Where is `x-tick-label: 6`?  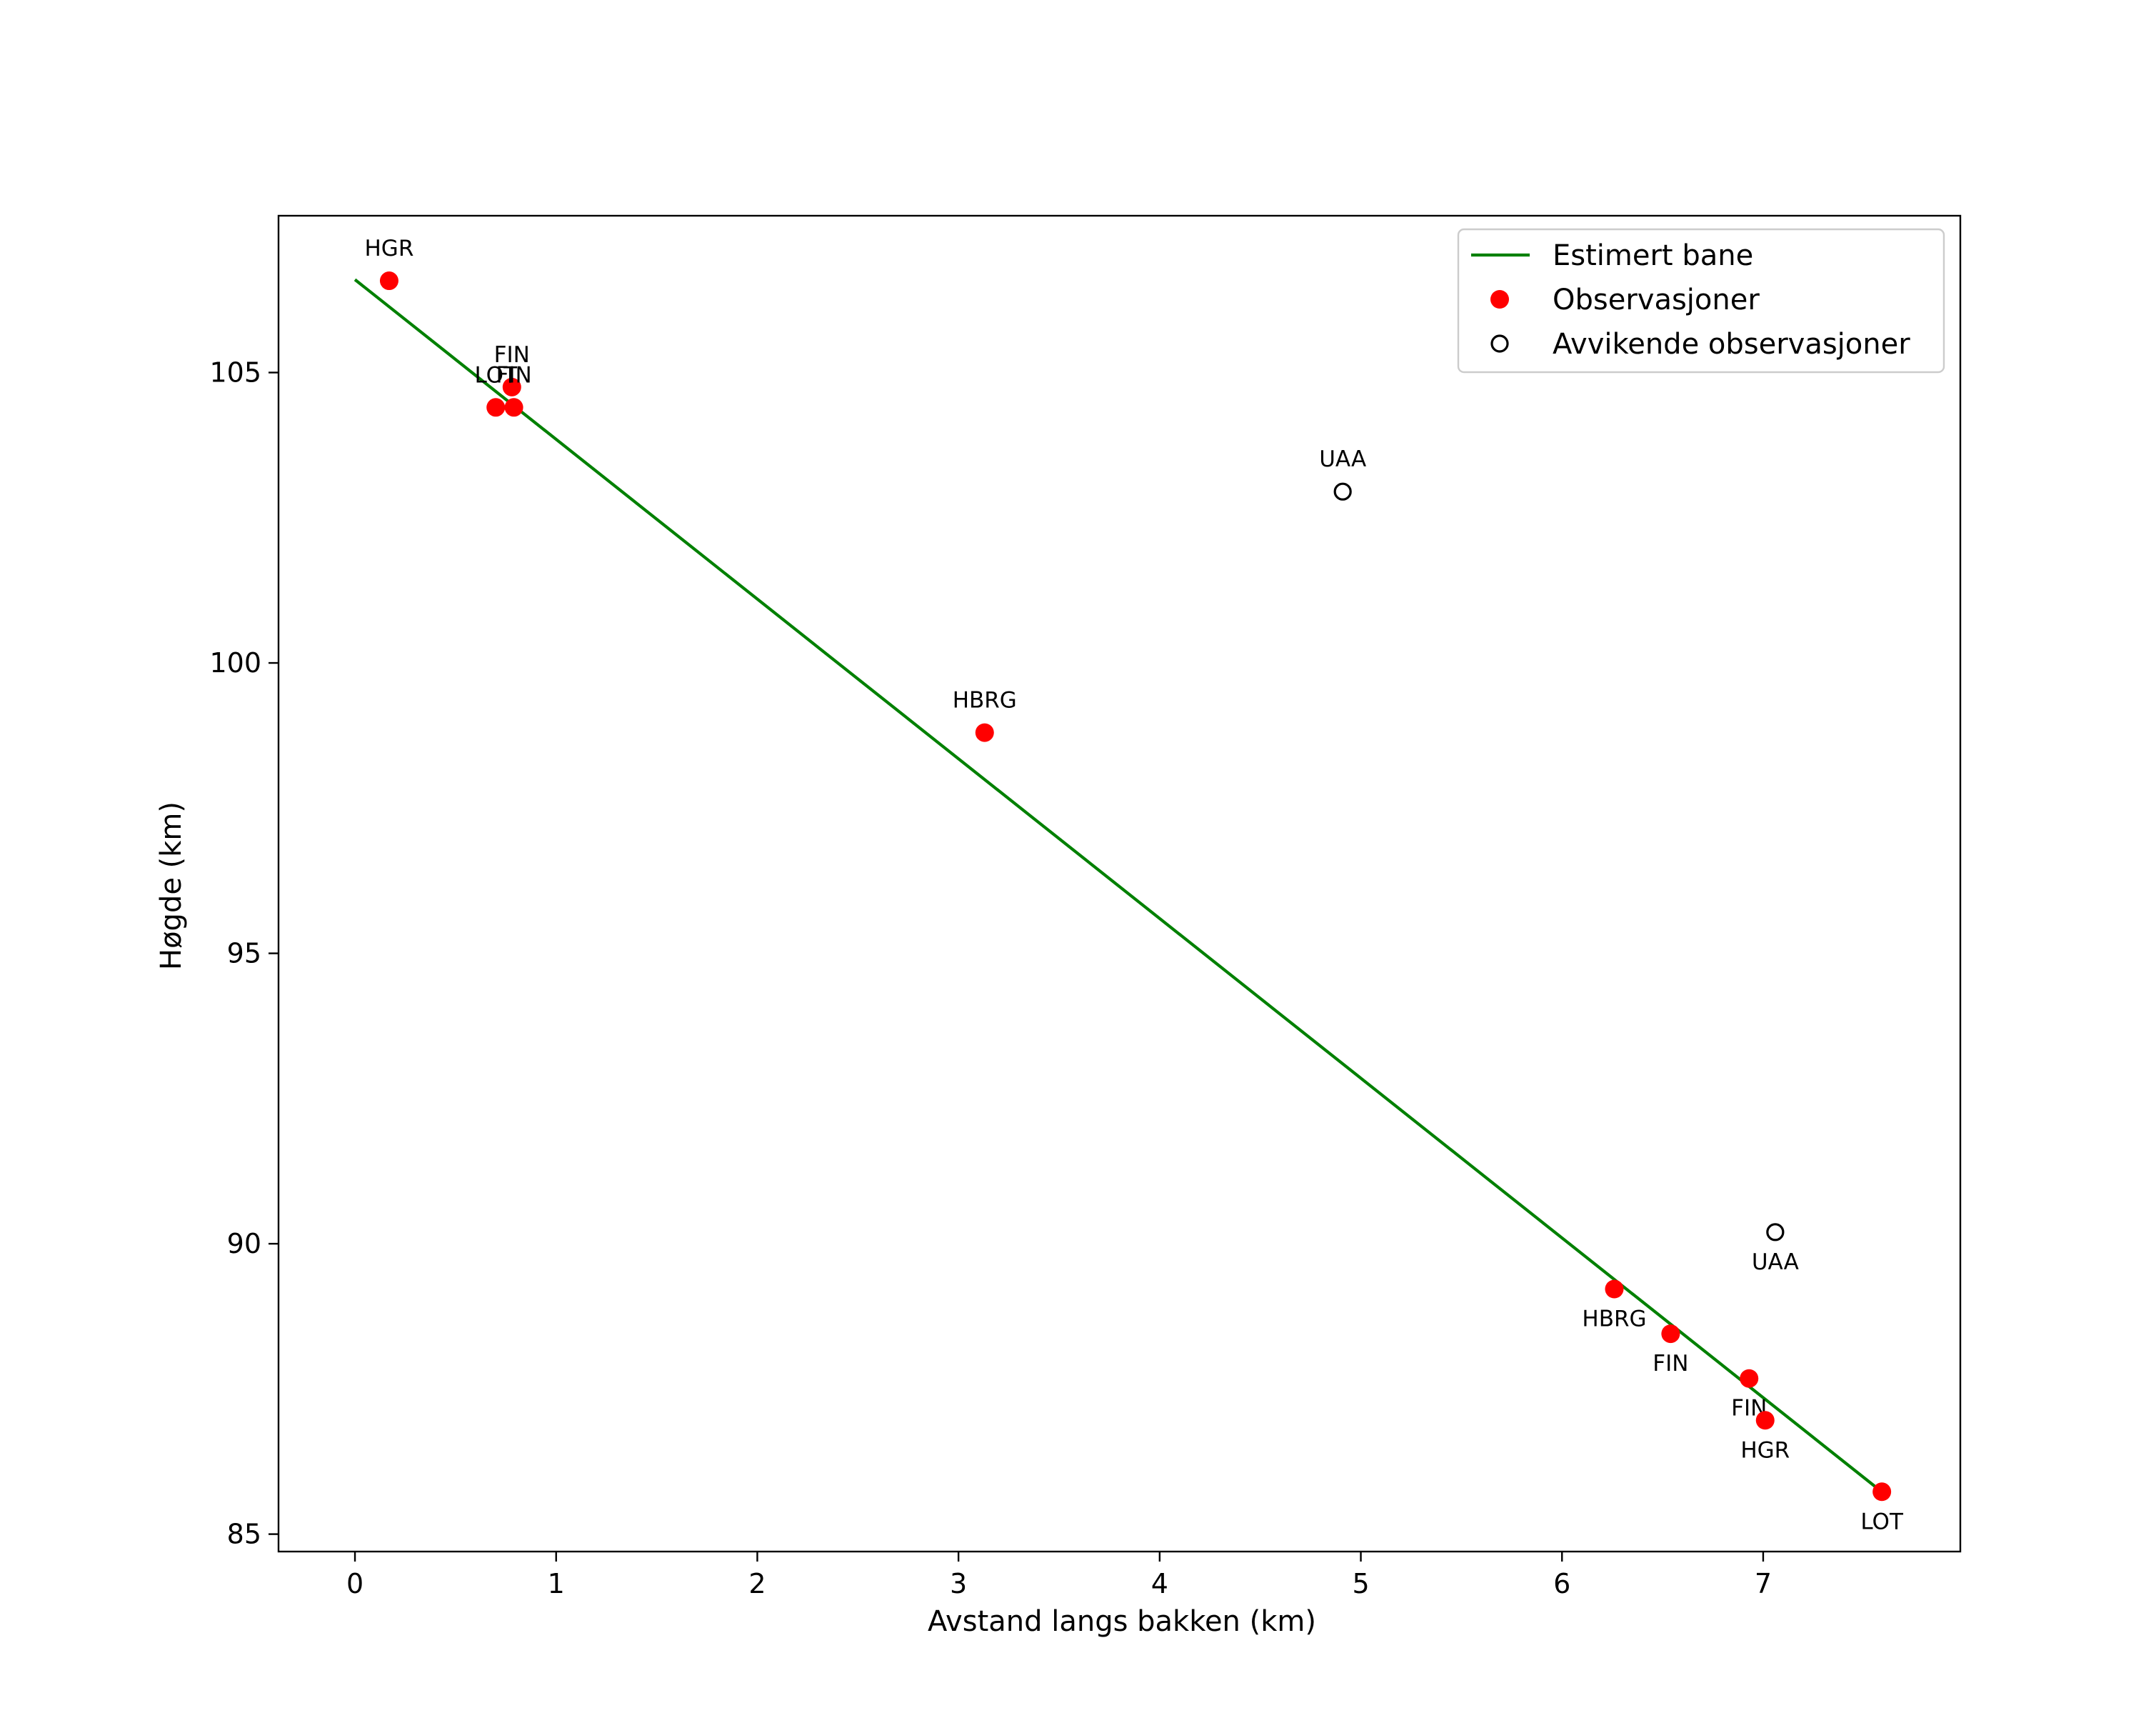 x-tick-label: 6 is located at coordinates (1562, 1583).